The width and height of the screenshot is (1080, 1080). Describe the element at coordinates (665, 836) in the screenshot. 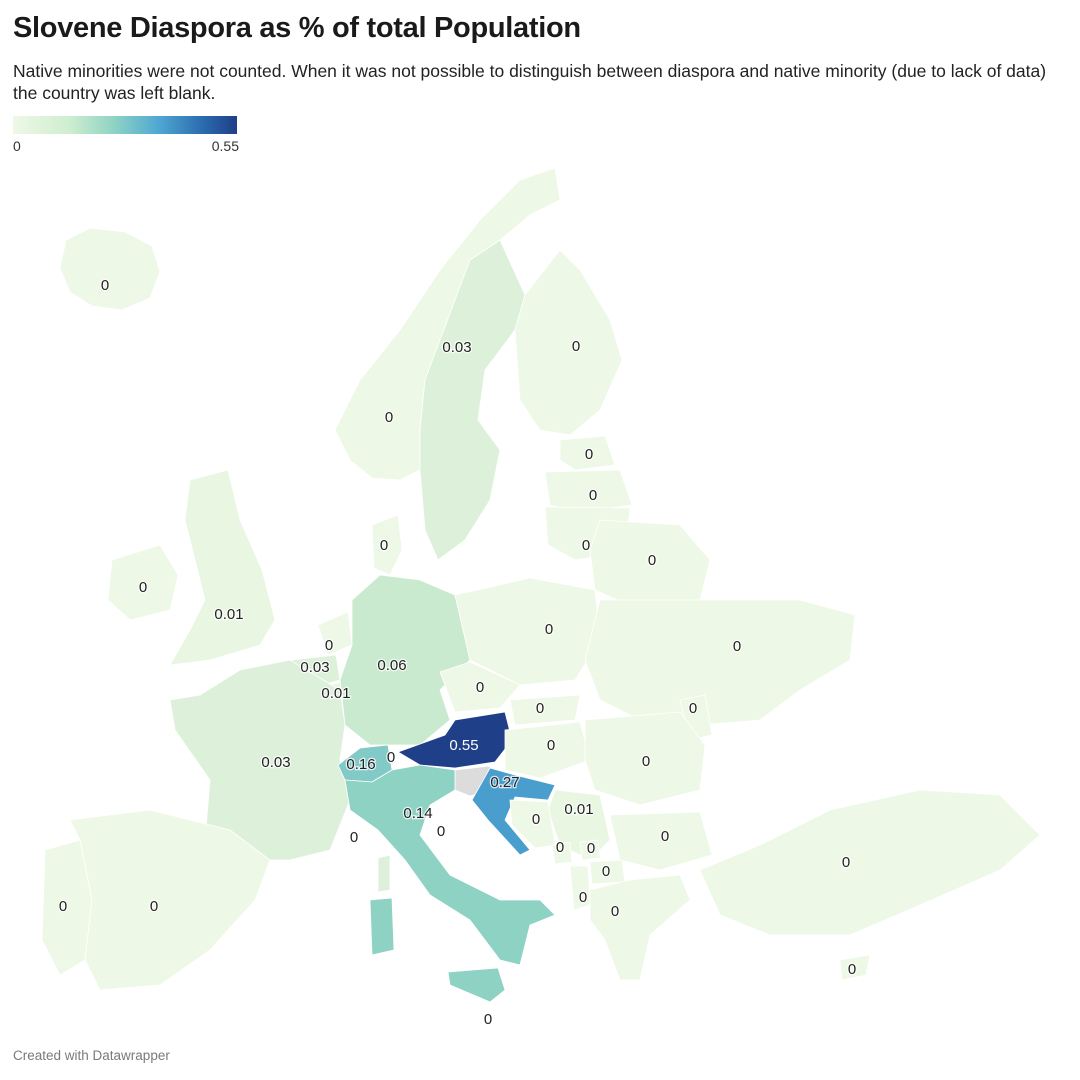

I see `value-label-bulgaria: 0` at that location.